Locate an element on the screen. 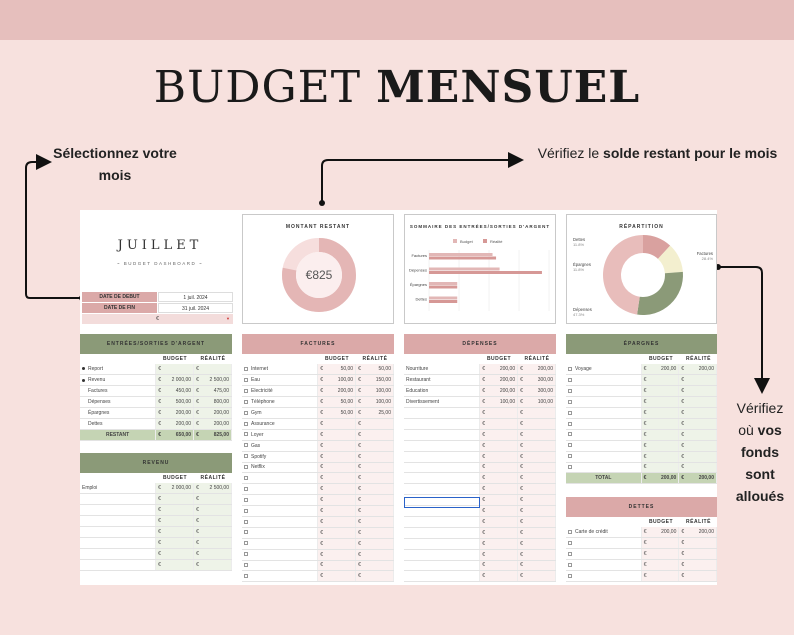 The image size is (794, 635). date-end-value: 31 juil. 2024 is located at coordinates (195, 308).